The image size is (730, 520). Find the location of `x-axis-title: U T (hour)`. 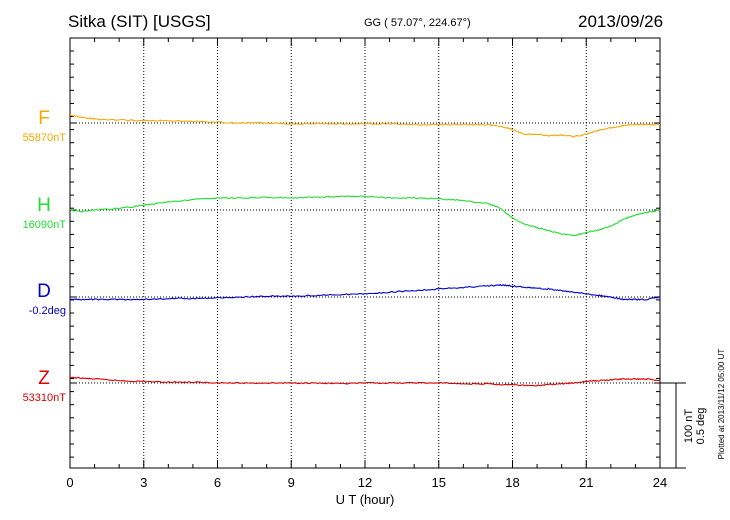

x-axis-title: U T (hour) is located at coordinates (365, 499).